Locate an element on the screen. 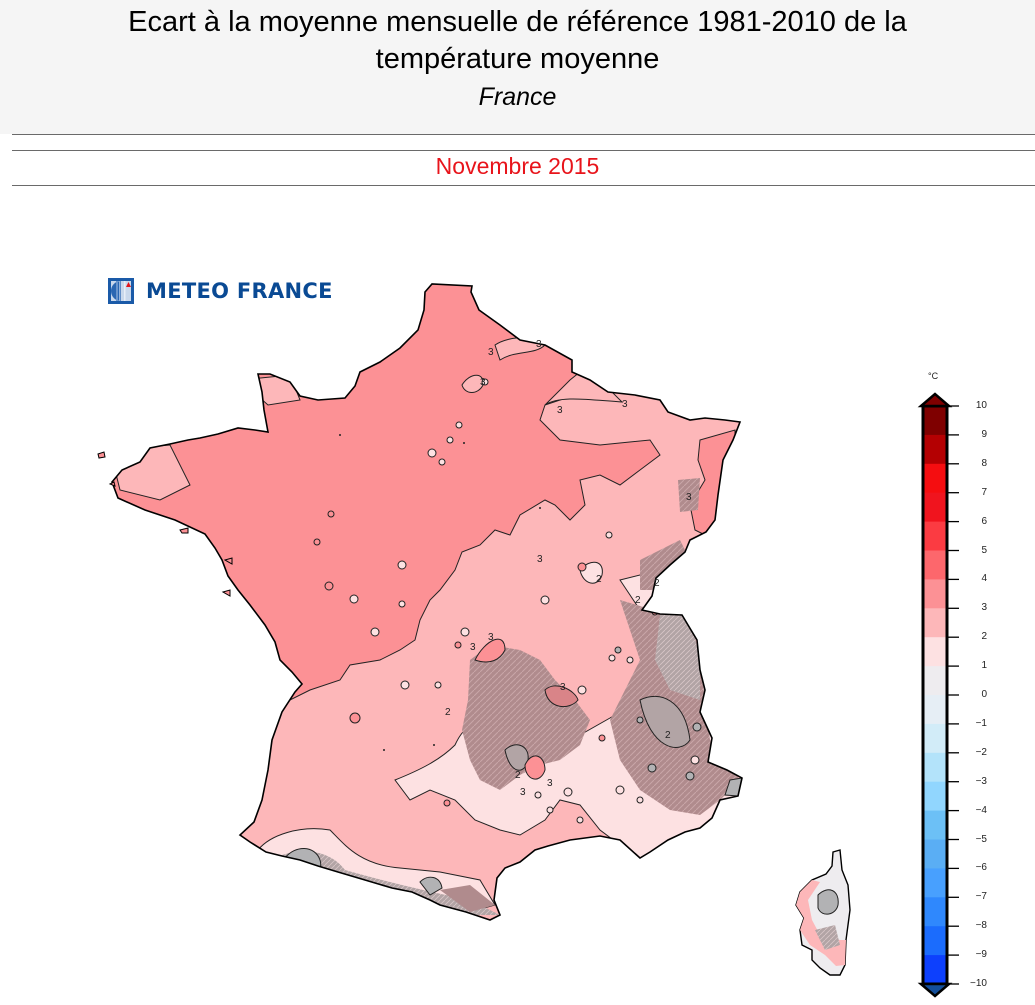  tick-label: −9 is located at coordinates (981, 955).